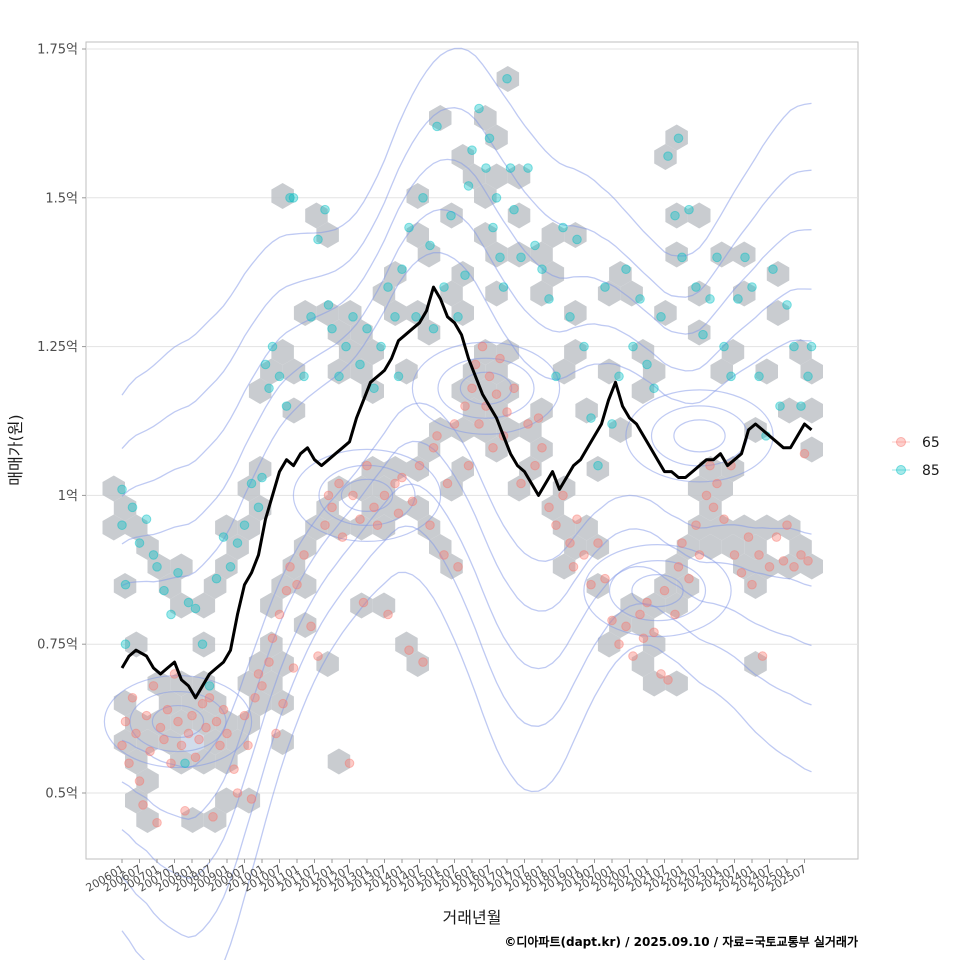 The width and height of the screenshot is (960, 960). Describe the element at coordinates (916, 443) in the screenshot. I see `legend-item-65: 65` at that location.